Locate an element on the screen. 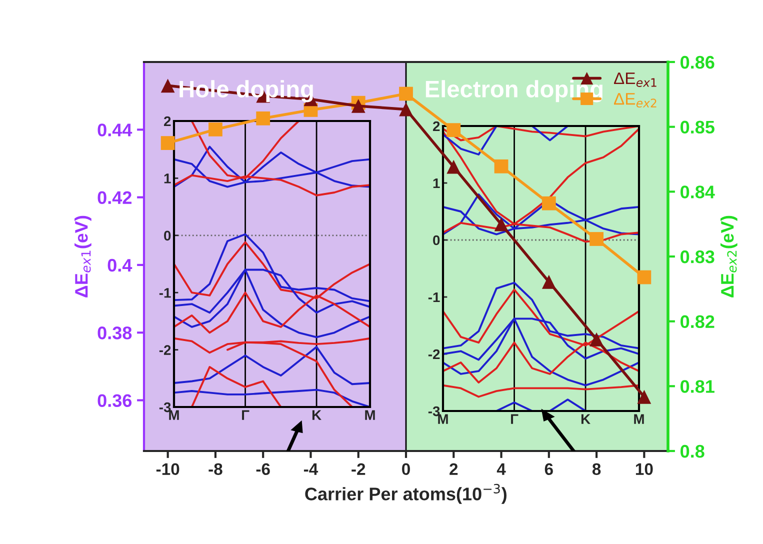 The width and height of the screenshot is (763, 544). x-tick-label: 4 is located at coordinates (501, 469).